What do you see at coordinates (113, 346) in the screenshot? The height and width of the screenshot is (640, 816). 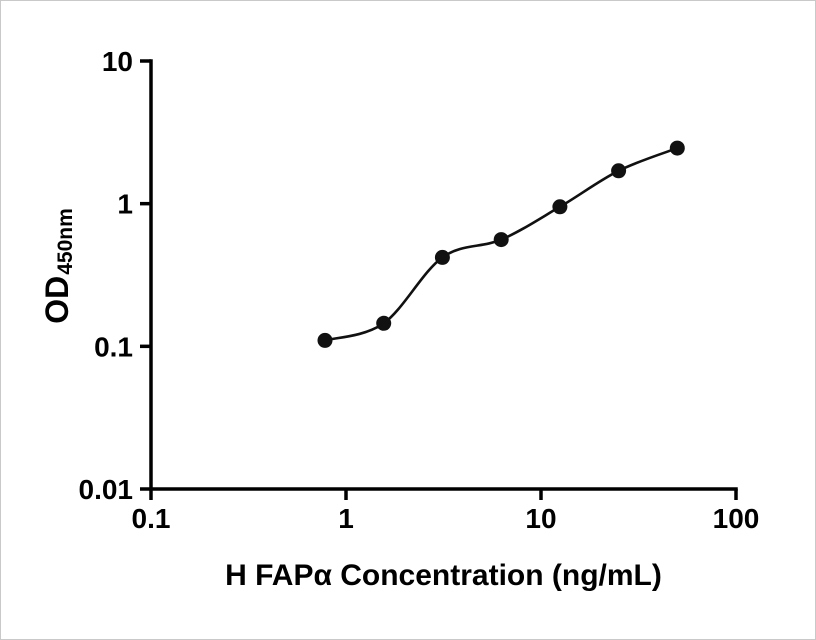 I see `y-tick-label: 0.1` at bounding box center [113, 346].